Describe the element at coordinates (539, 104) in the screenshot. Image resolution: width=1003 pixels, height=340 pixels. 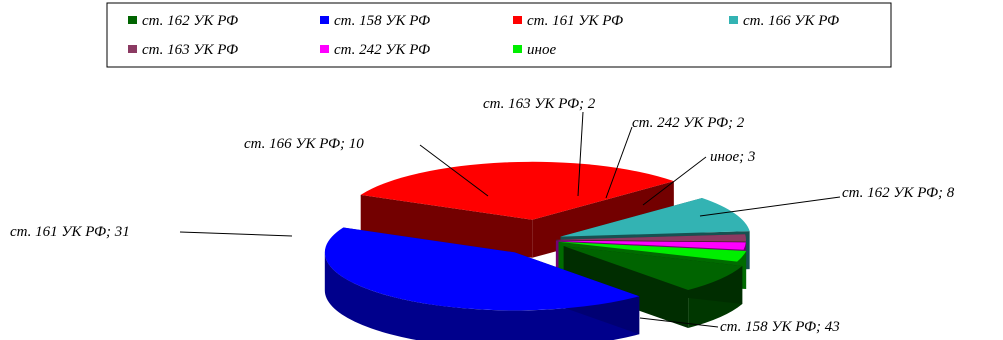
I see `data-label-ст-163-ук-рф: ст. 163 УК РФ; 2` at that location.